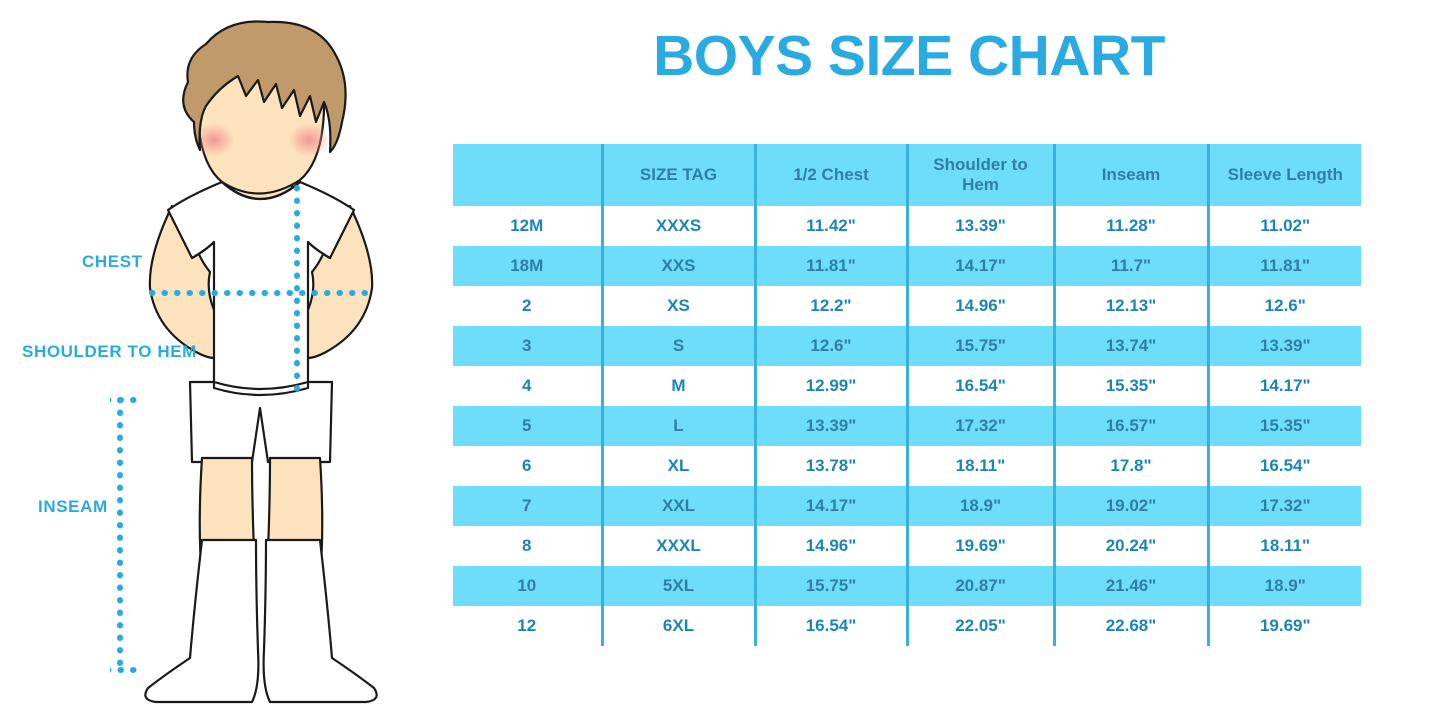 This screenshot has height=723, width=1445. I want to click on cell-inseam: 20.24", so click(1132, 546).